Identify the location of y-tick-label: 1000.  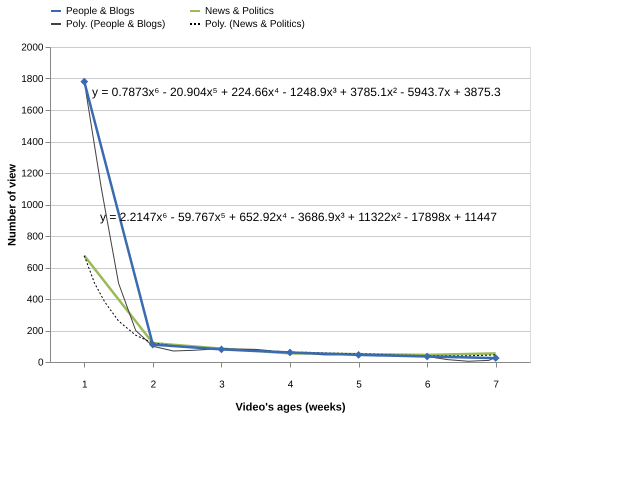
(32, 205).